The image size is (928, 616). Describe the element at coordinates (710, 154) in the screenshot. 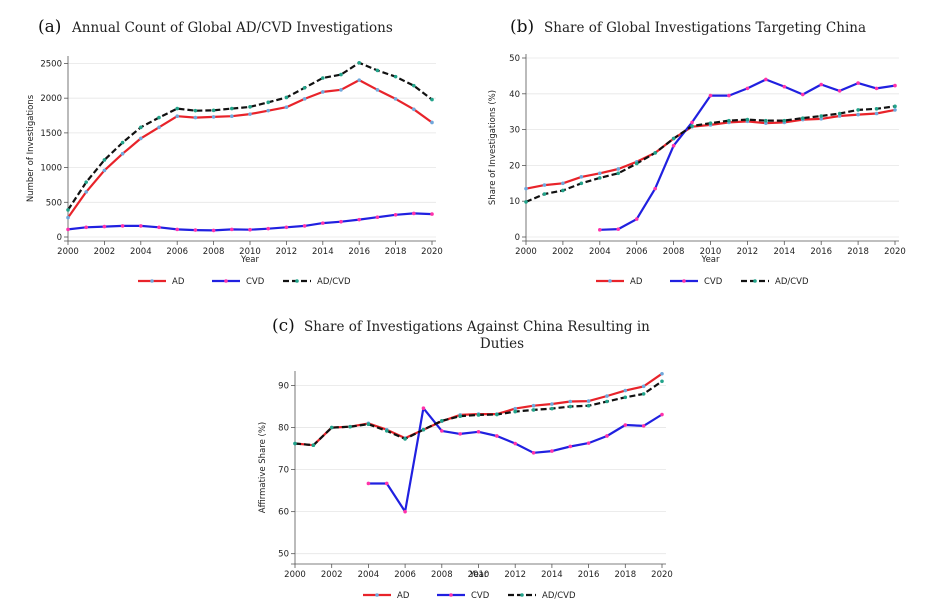

I see `series-line-ad-cvd` at that location.